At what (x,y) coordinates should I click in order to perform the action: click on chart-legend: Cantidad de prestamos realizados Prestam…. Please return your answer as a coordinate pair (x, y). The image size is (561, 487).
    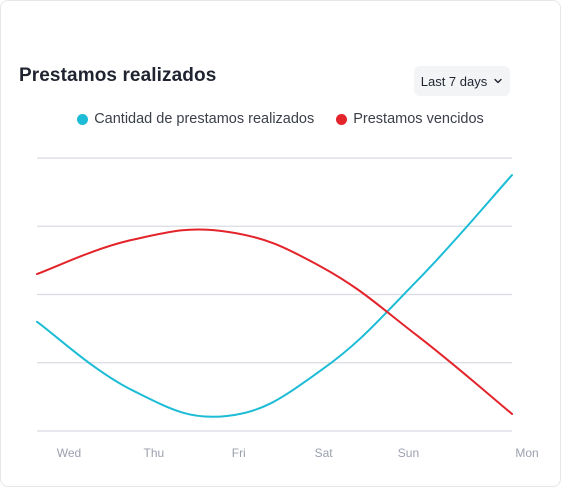
    Looking at the image, I should click on (280, 119).